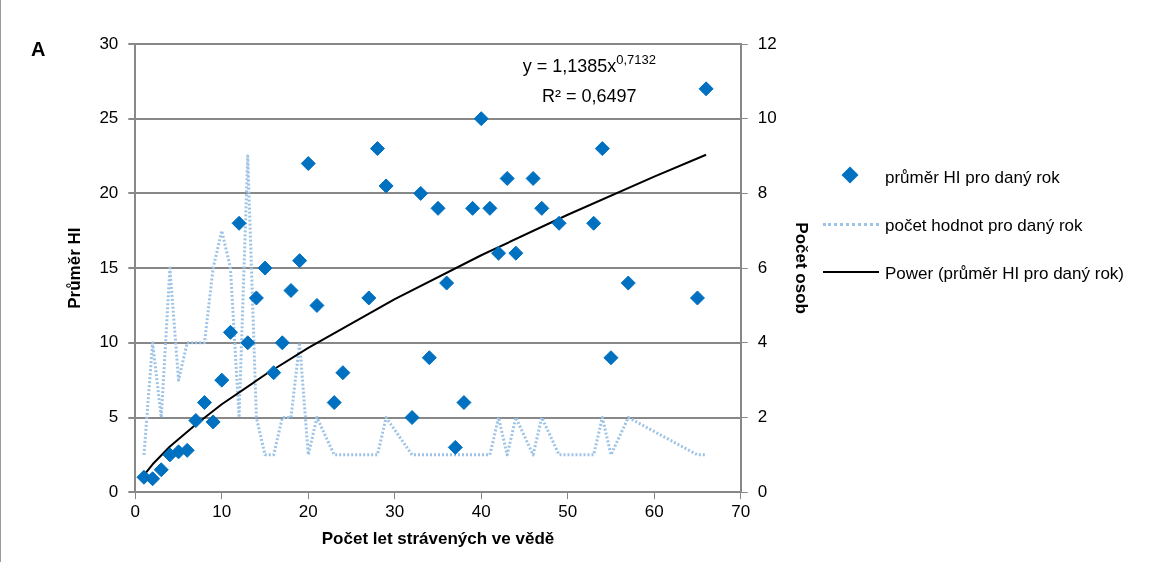 The image size is (1168, 562). Describe the element at coordinates (113, 417) in the screenshot. I see `y-tick-label: 5` at that location.